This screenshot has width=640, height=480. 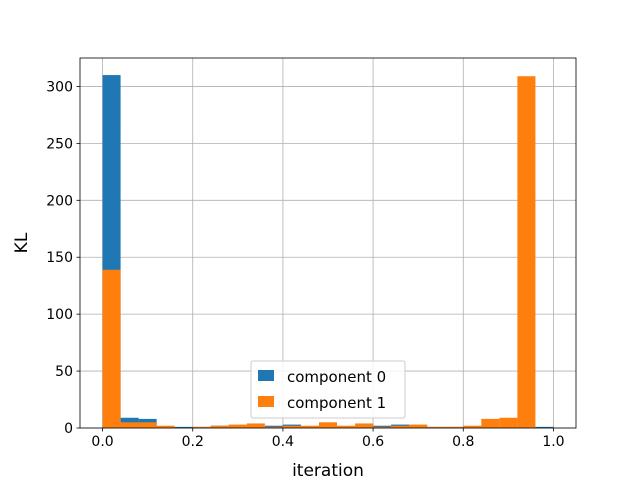 What do you see at coordinates (59, 144) in the screenshot?
I see `y-tick-label: 250` at bounding box center [59, 144].